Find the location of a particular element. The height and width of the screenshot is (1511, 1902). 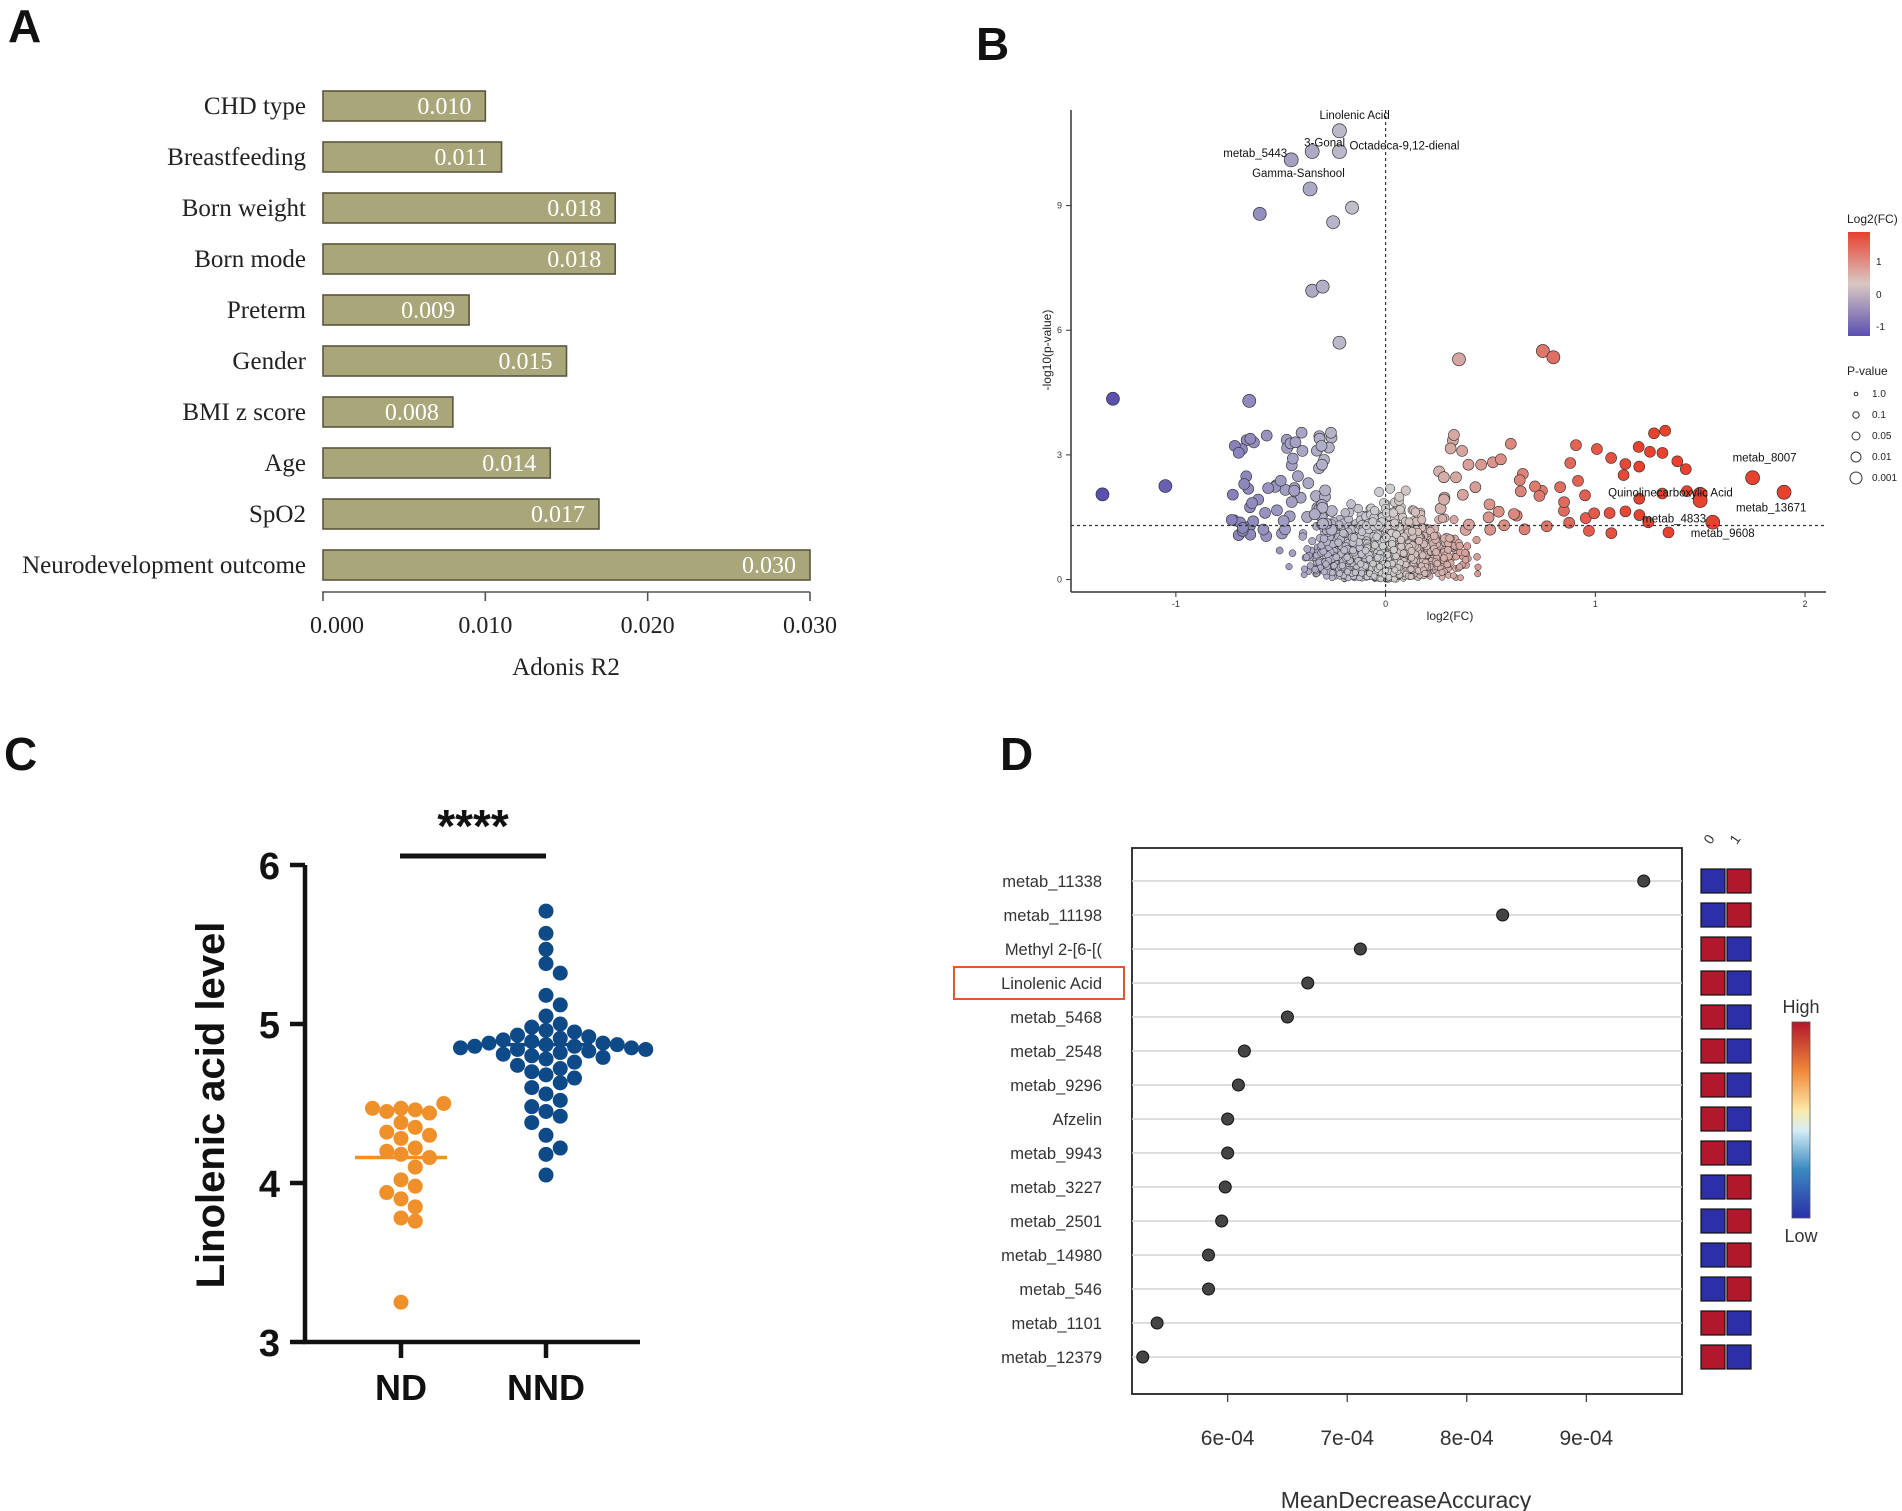

d-category-label: Methyl 2-[6-[( is located at coordinates (1054, 950).